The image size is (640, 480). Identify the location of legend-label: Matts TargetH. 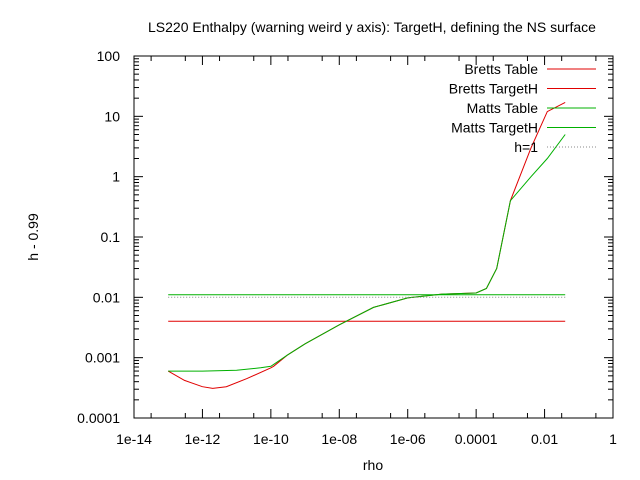
(494, 128).